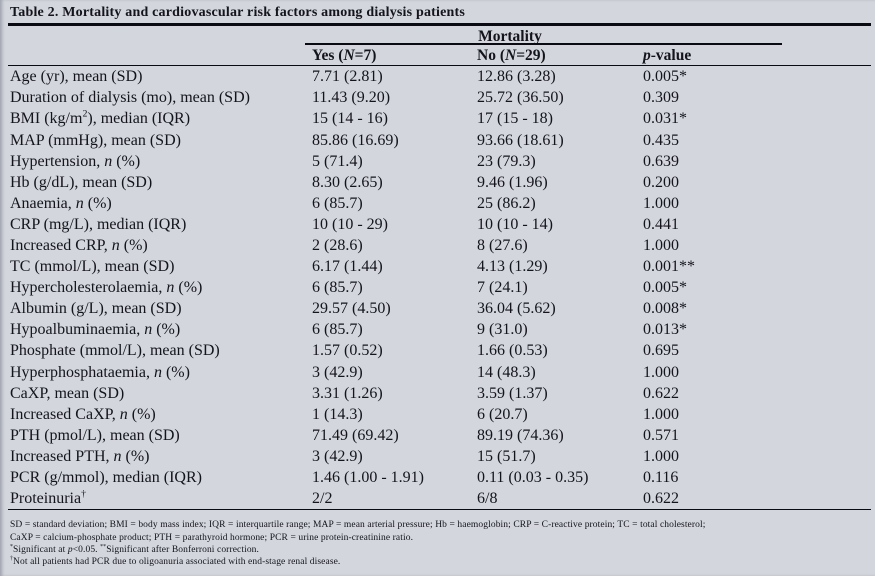 This screenshot has width=875, height=576. Describe the element at coordinates (100, 372) in the screenshot. I see `row-label: Hyperphosphataemia, n (%)` at that location.